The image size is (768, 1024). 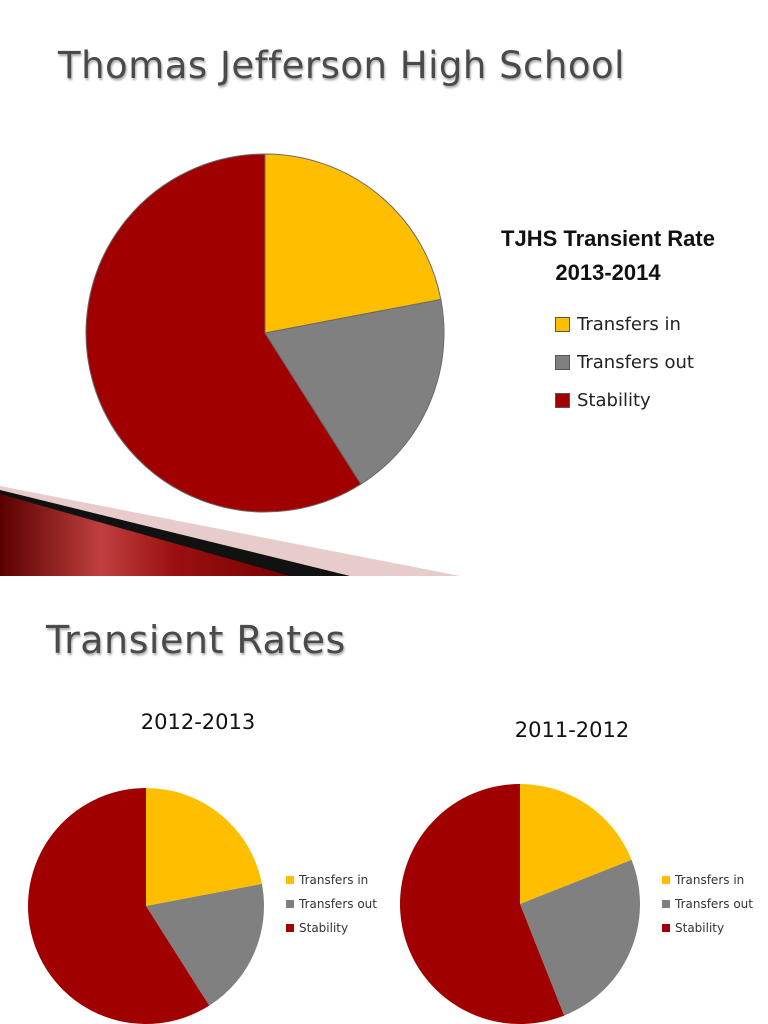 I want to click on pie-chart-2012-2013, so click(x=145, y=906).